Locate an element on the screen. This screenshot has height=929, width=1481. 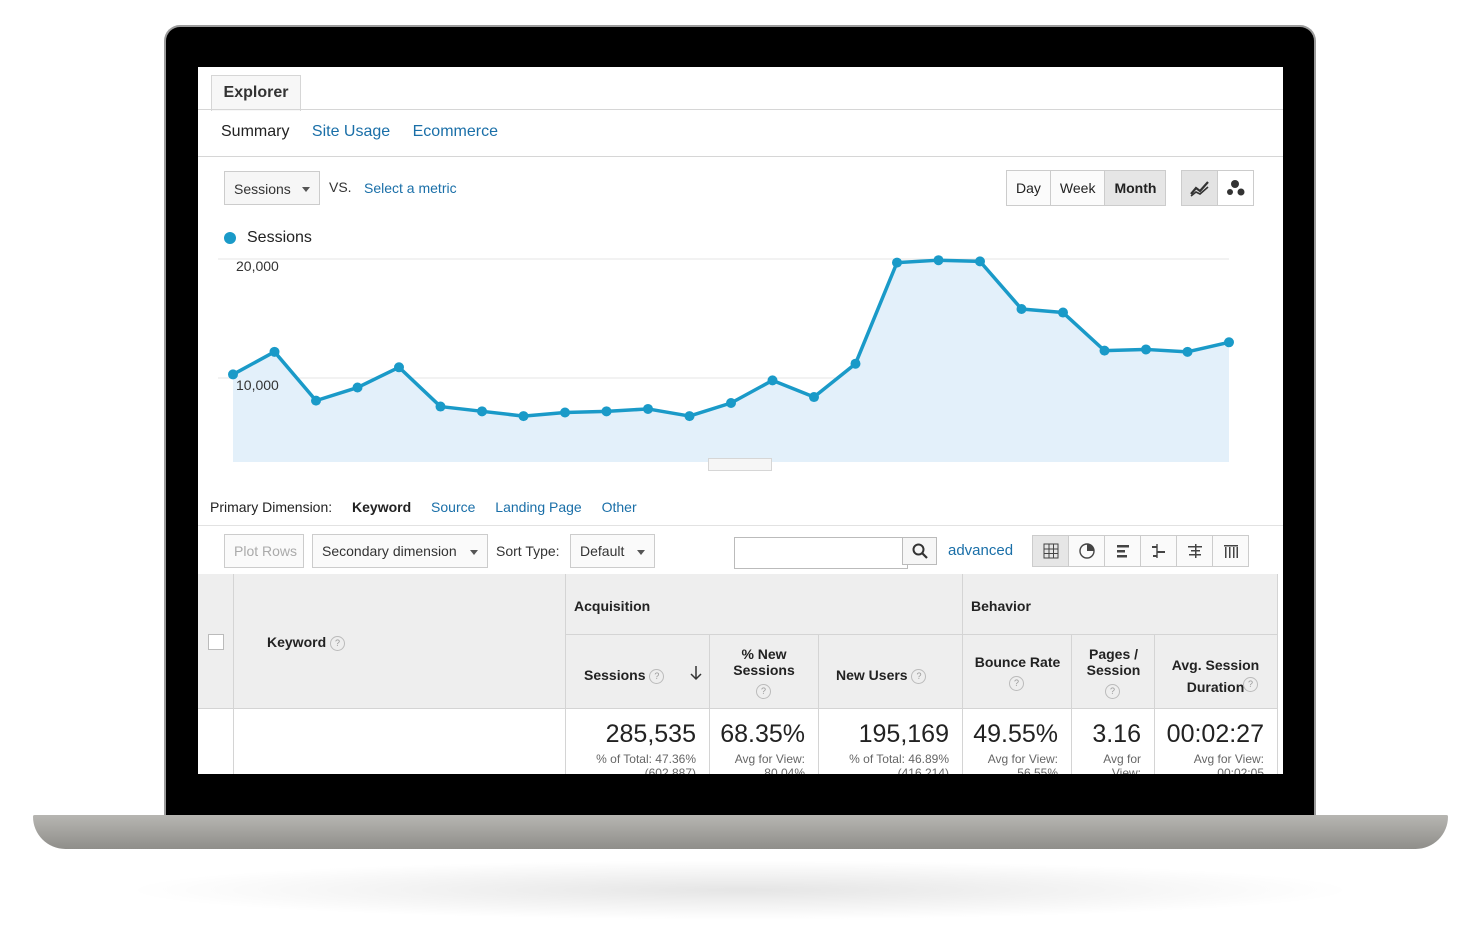
avg-session-duration-header: Avg. Session Duration ? is located at coordinates (1216, 672).